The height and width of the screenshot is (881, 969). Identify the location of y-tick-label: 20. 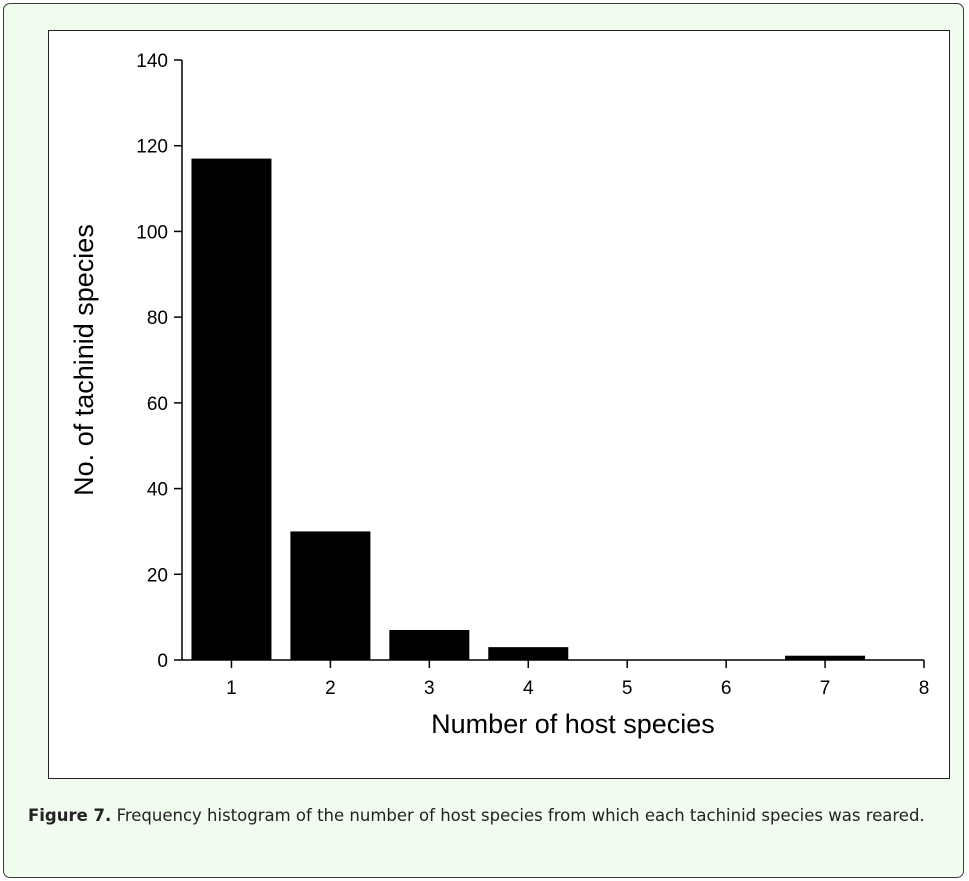
(157, 575).